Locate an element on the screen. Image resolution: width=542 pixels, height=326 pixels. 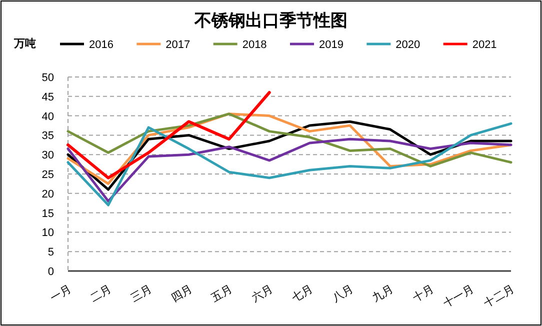
x-tick-label: 十一月 is located at coordinates (458, 296).